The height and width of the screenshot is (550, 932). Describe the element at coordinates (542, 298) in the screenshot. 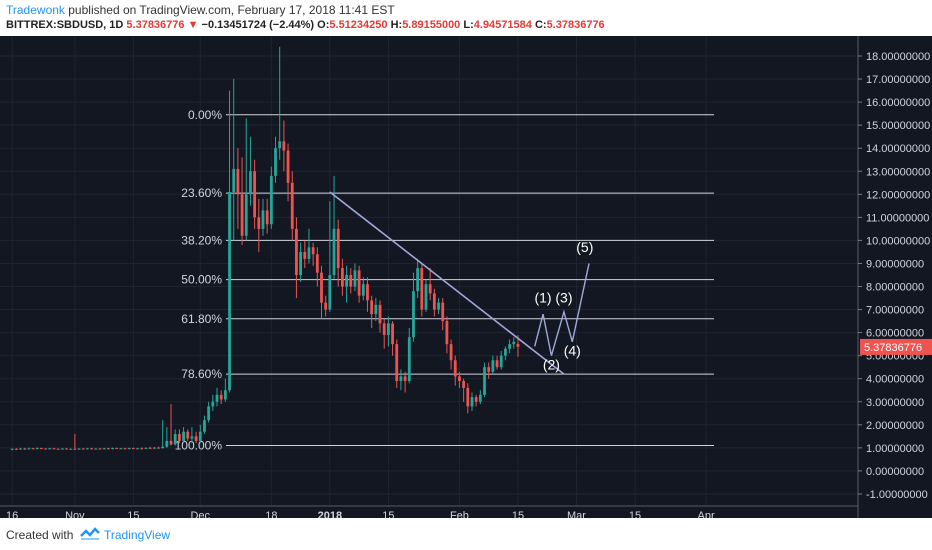

I see `wave-label: (1)` at that location.